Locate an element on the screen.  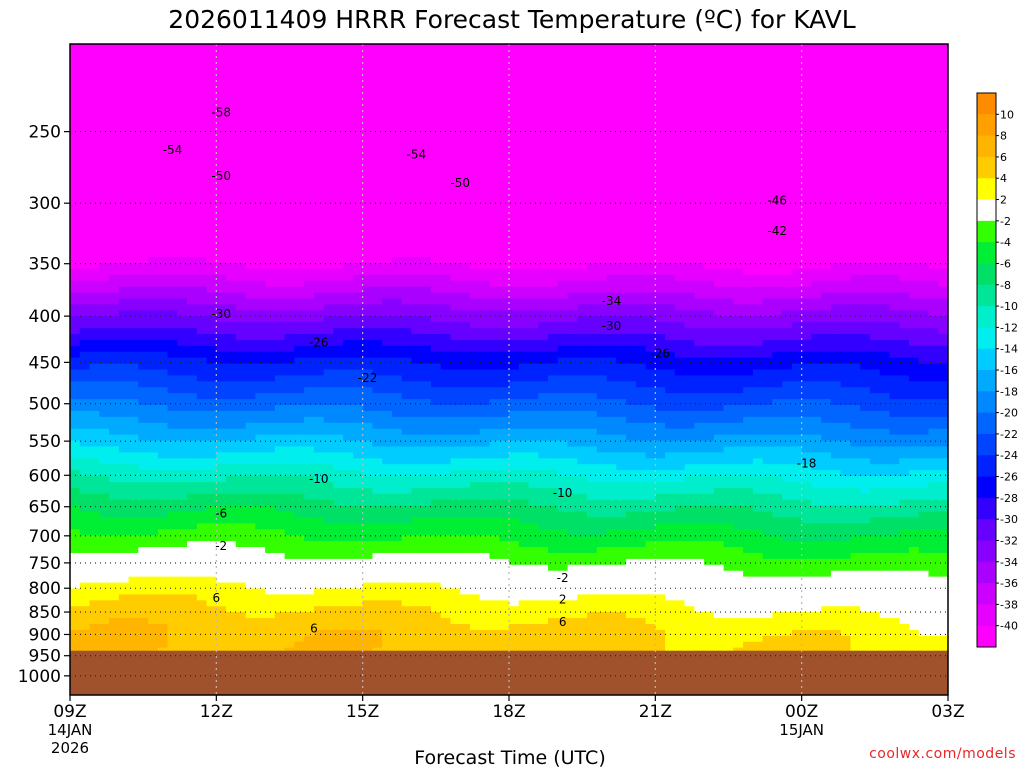
x-tick-label: 12Z is located at coordinates (216, 712).